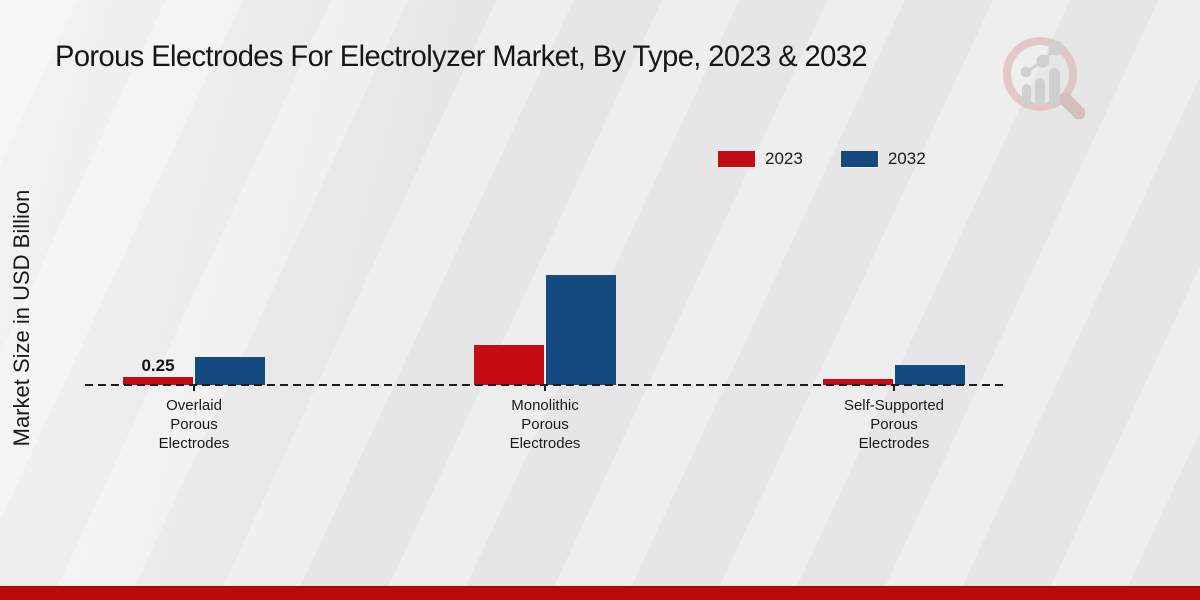 The width and height of the screenshot is (1200, 600). Describe the element at coordinates (509, 365) in the screenshot. I see `bar-2023-monolithic-porous-electrodes` at that location.